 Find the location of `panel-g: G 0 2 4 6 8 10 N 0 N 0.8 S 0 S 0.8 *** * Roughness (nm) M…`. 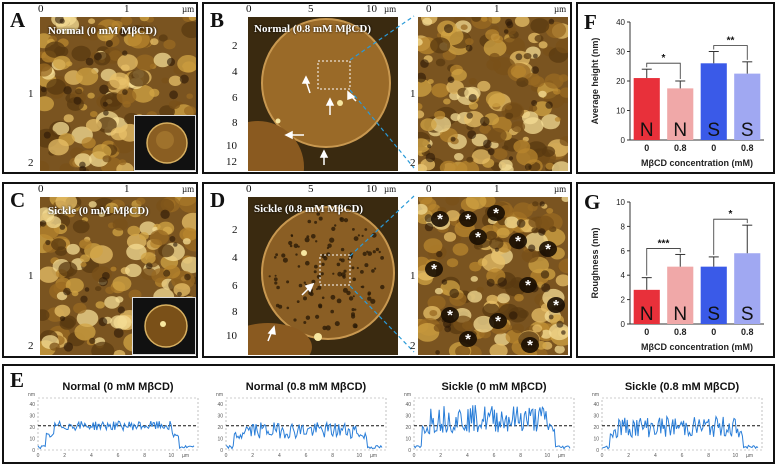

panel-g: G 0 2 4 6 8 10 N 0 N 0.8 S 0 S 0.8 *** * Roughness (nm) M… is located at coordinates (675, 270).